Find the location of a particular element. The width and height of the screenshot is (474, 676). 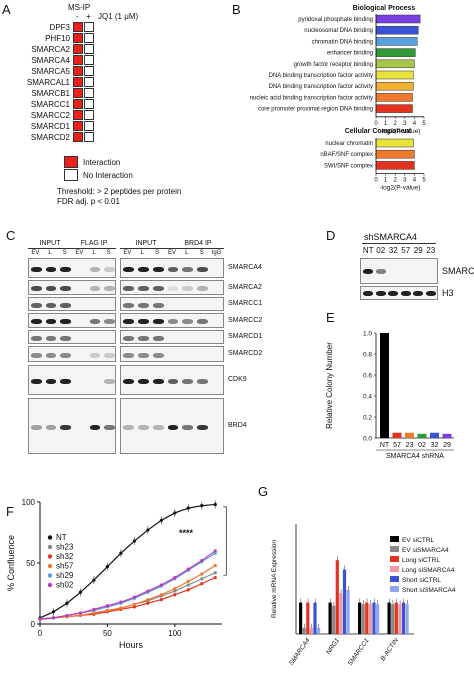

panel-f-label: F is located at coordinates (10, 511).